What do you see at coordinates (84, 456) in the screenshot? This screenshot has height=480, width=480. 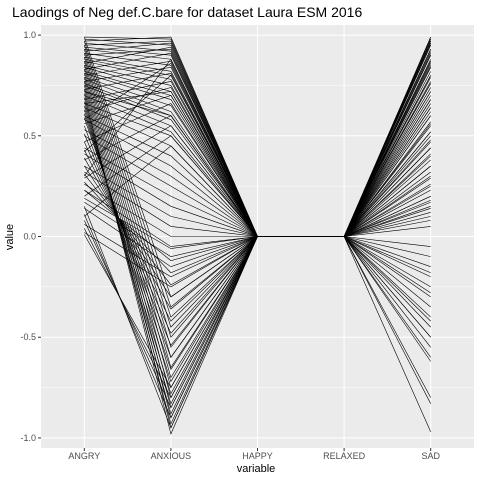 I see `x-tick-label: ANGRY` at bounding box center [84, 456].